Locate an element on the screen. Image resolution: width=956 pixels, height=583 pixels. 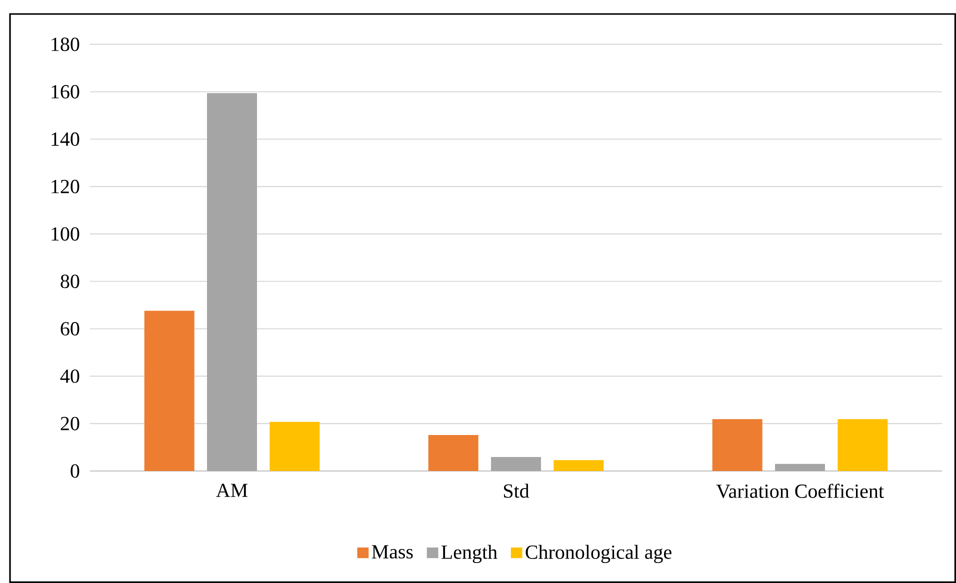
y-tick-label: 140 is located at coordinates (66, 139).